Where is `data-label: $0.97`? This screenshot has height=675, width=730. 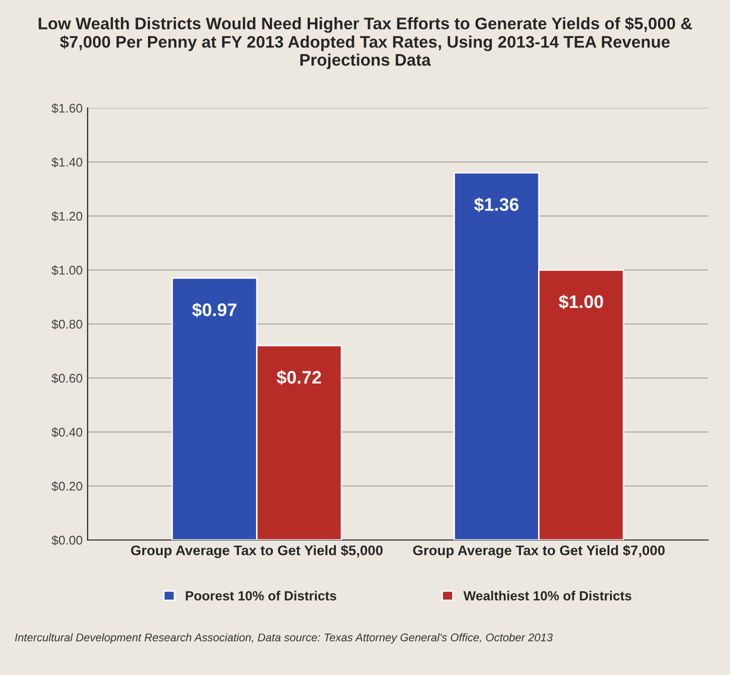 data-label: $0.97 is located at coordinates (214, 310).